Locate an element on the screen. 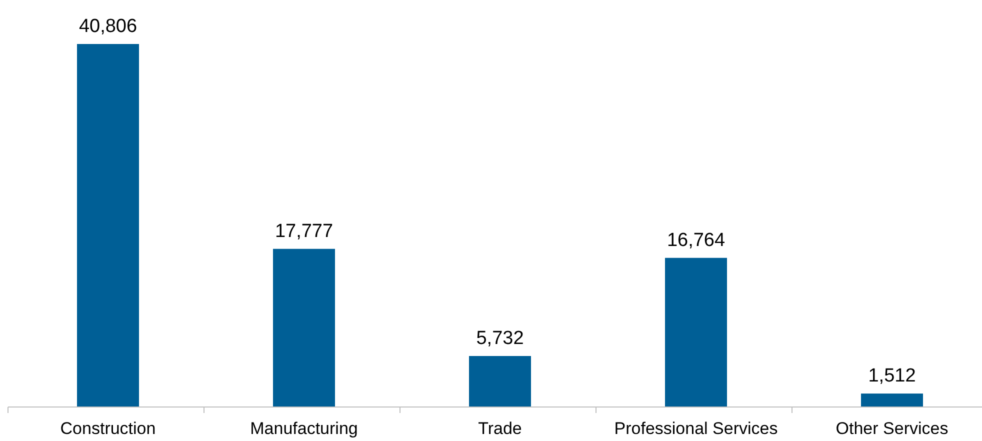  x-tick-label: Other Services is located at coordinates (892, 428).